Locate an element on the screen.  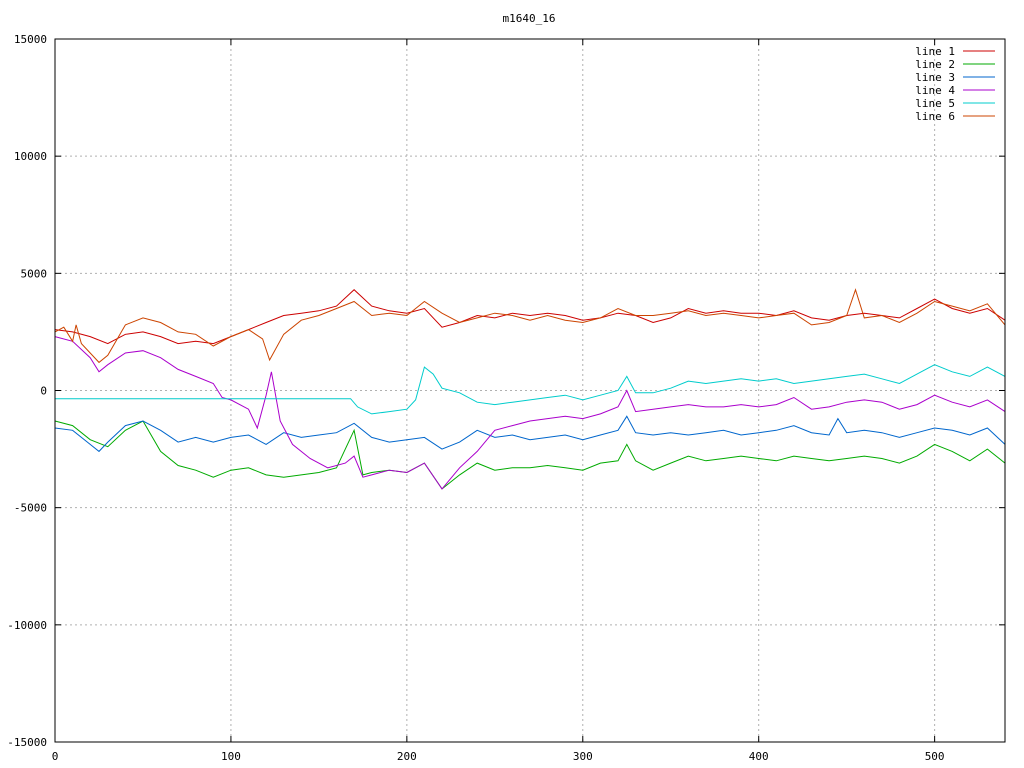
y-tick-label: 10000 is located at coordinates (30, 156).